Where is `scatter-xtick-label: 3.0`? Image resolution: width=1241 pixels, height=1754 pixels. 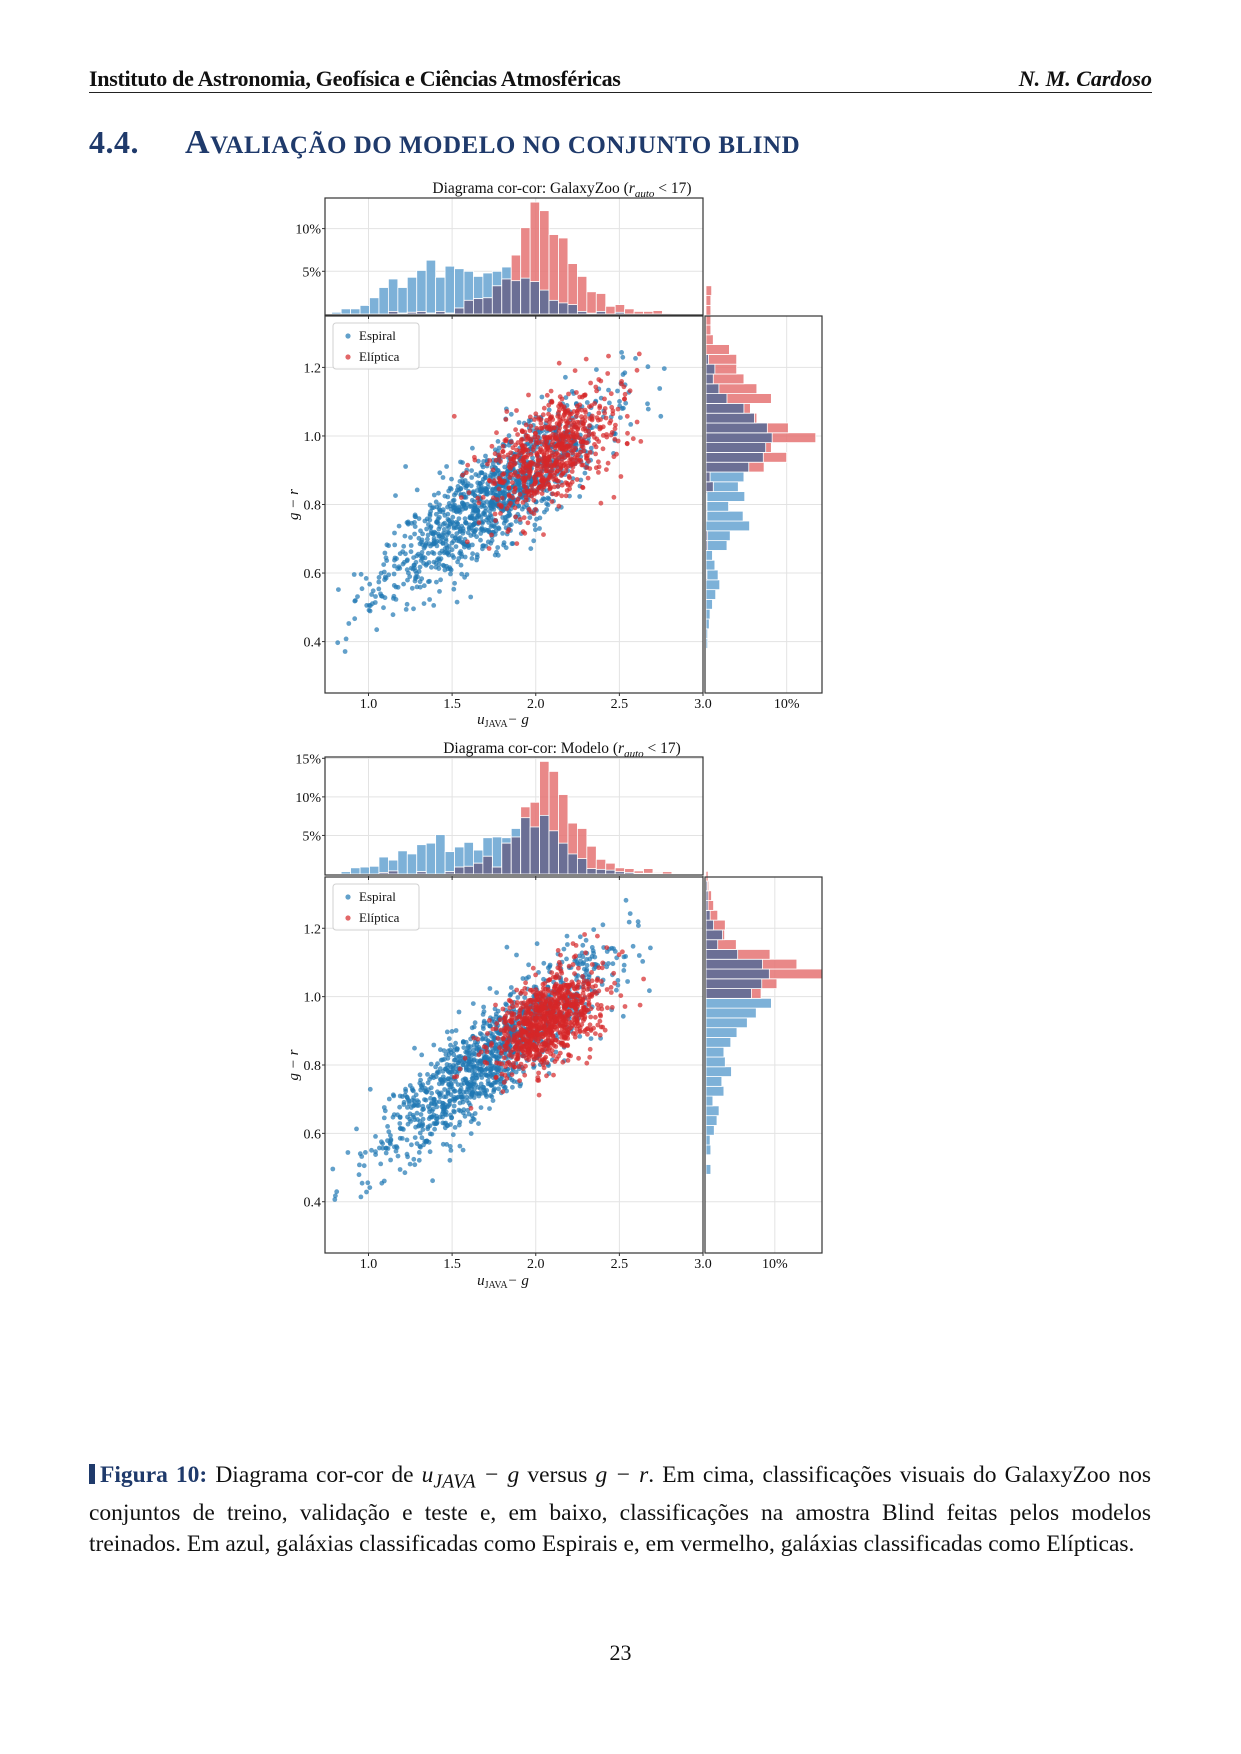
scatter-xtick-label: 3.0 is located at coordinates (703, 704).